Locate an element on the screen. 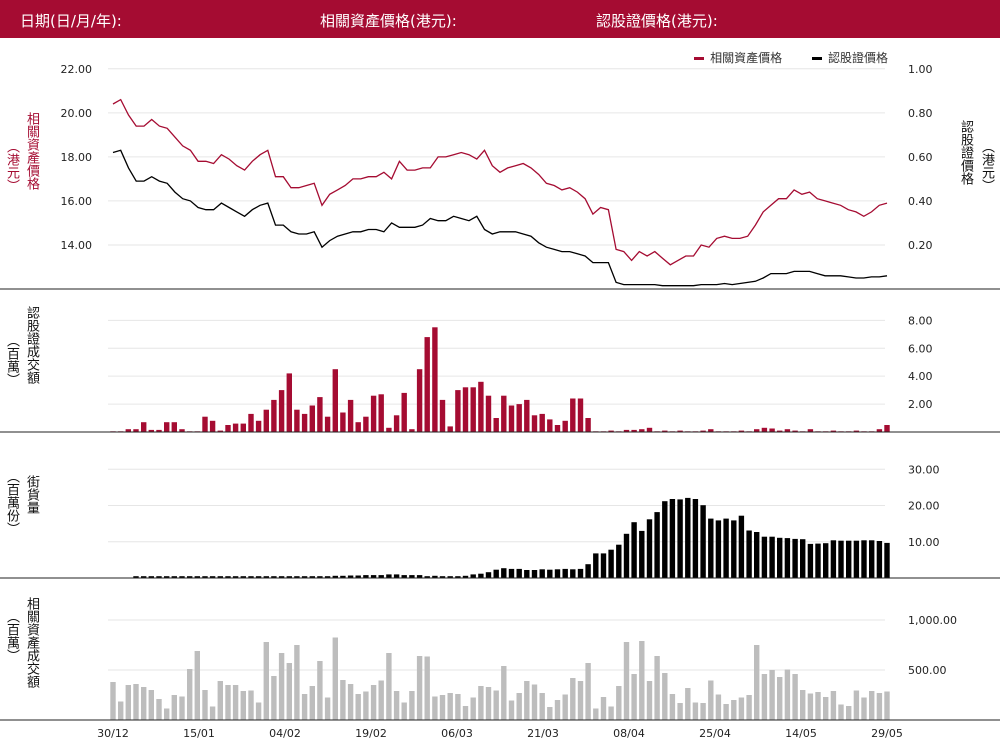 The height and width of the screenshot is (751, 1000). warrant-price-line is located at coordinates (500, 218).